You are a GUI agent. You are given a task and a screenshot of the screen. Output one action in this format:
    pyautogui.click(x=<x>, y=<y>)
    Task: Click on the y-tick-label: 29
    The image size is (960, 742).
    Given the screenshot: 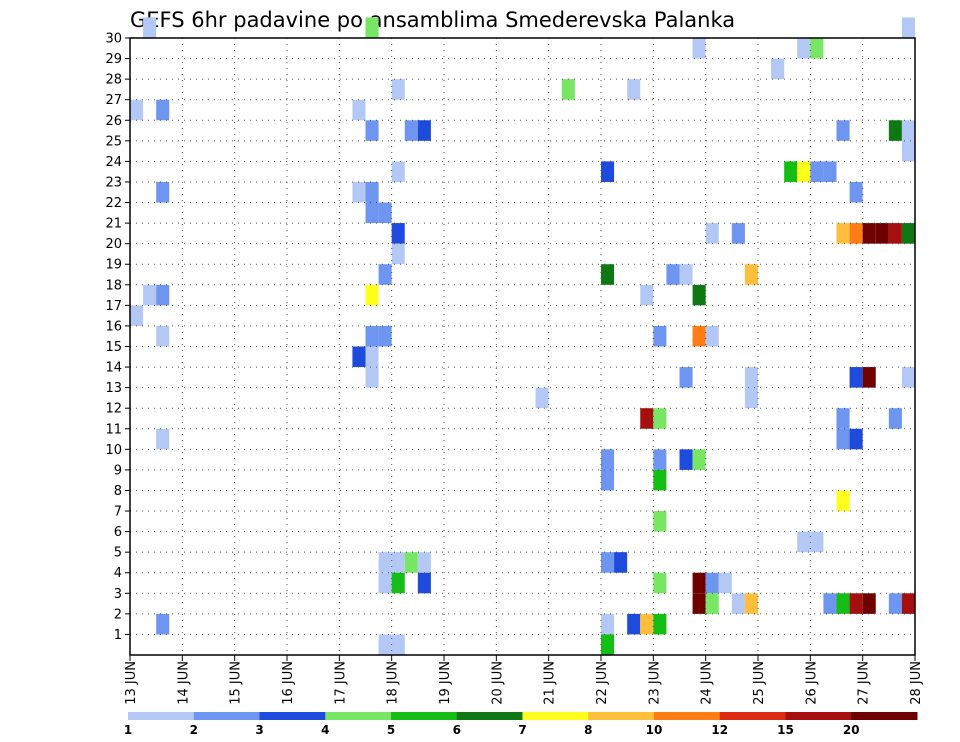 What is the action you would take?
    pyautogui.click(x=113, y=59)
    